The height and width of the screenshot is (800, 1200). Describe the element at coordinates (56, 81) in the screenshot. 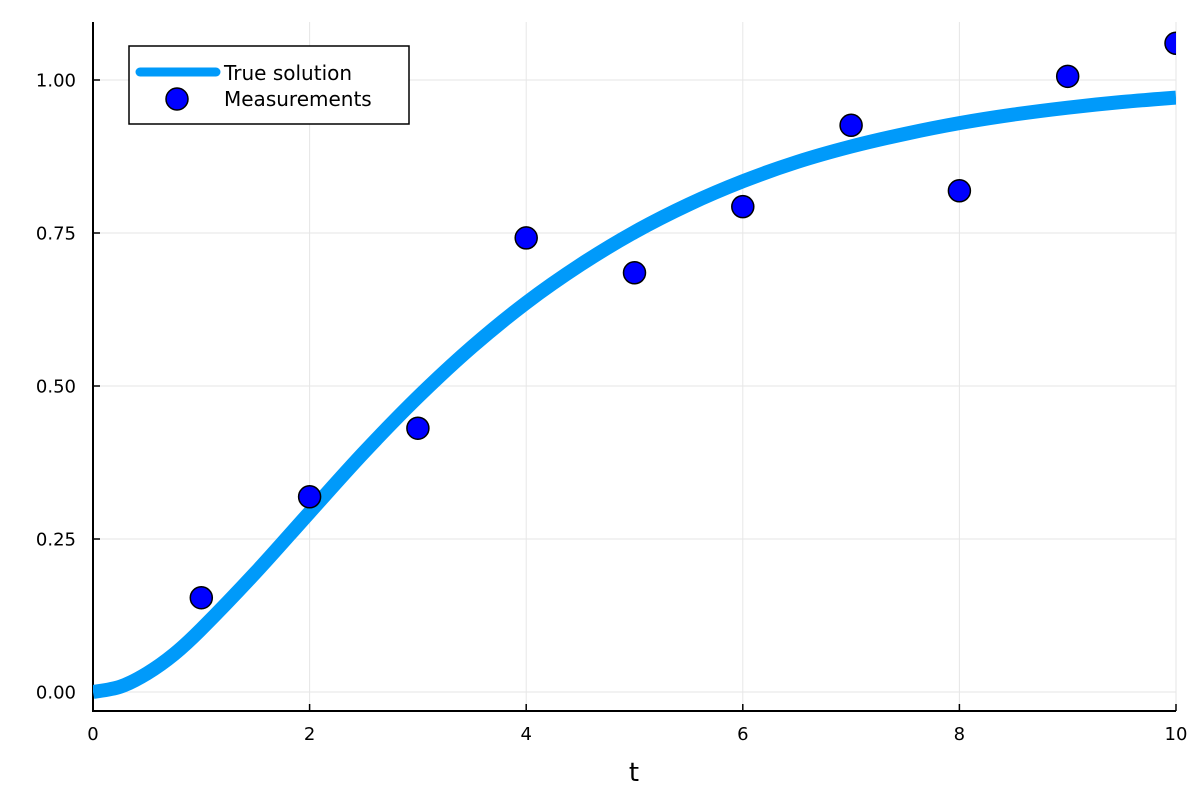

I see `y-tick-label: 1.00` at that location.